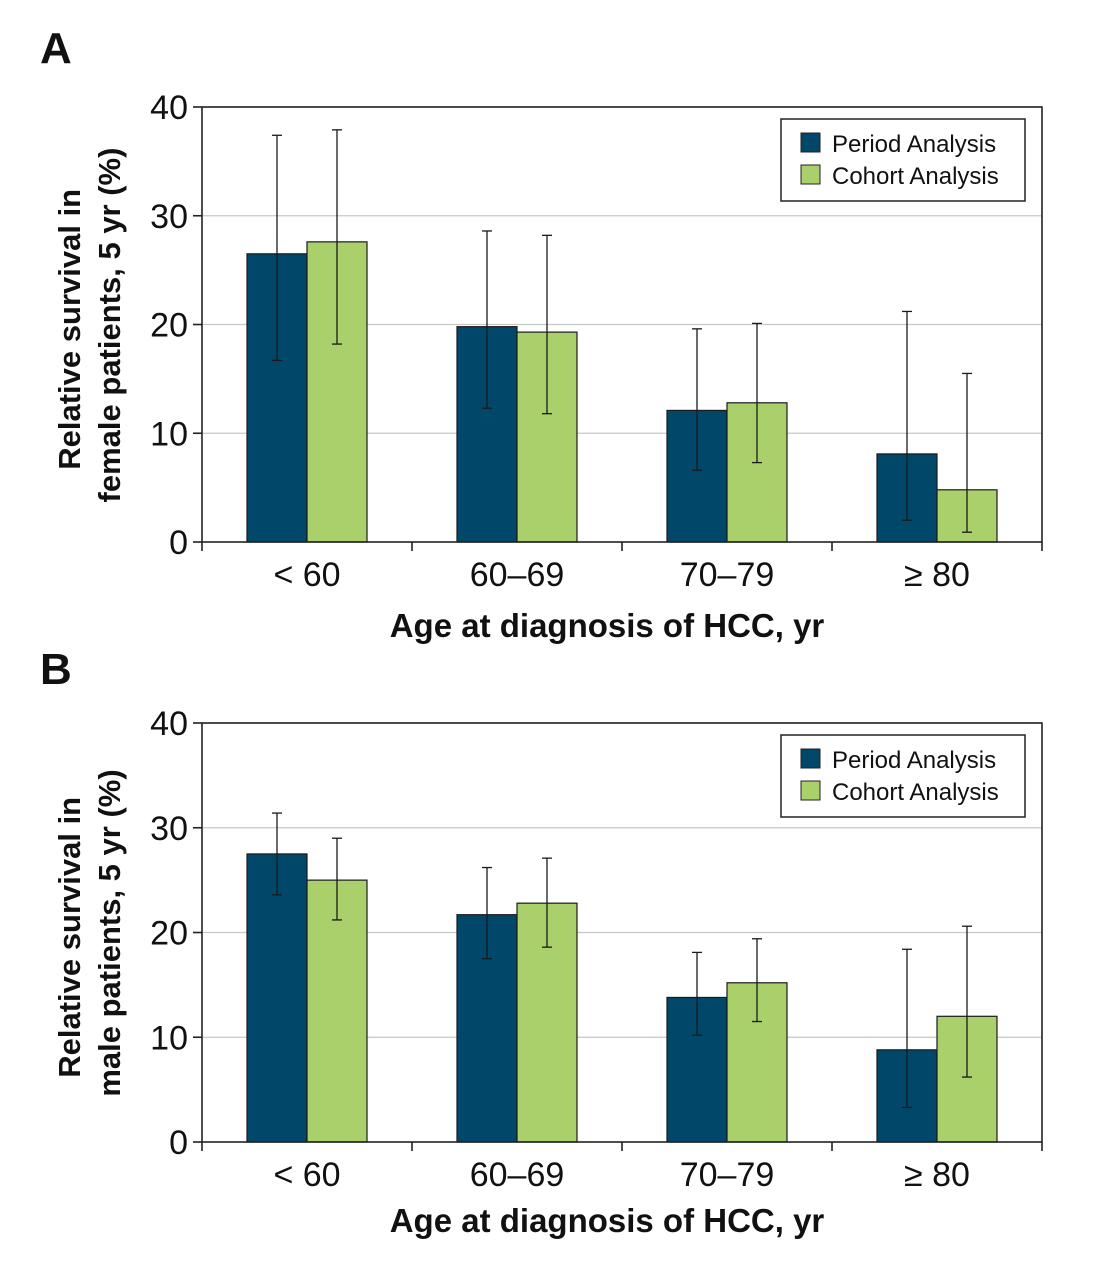 The width and height of the screenshot is (1098, 1280). What do you see at coordinates (277, 998) in the screenshot?
I see `bar-period` at bounding box center [277, 998].